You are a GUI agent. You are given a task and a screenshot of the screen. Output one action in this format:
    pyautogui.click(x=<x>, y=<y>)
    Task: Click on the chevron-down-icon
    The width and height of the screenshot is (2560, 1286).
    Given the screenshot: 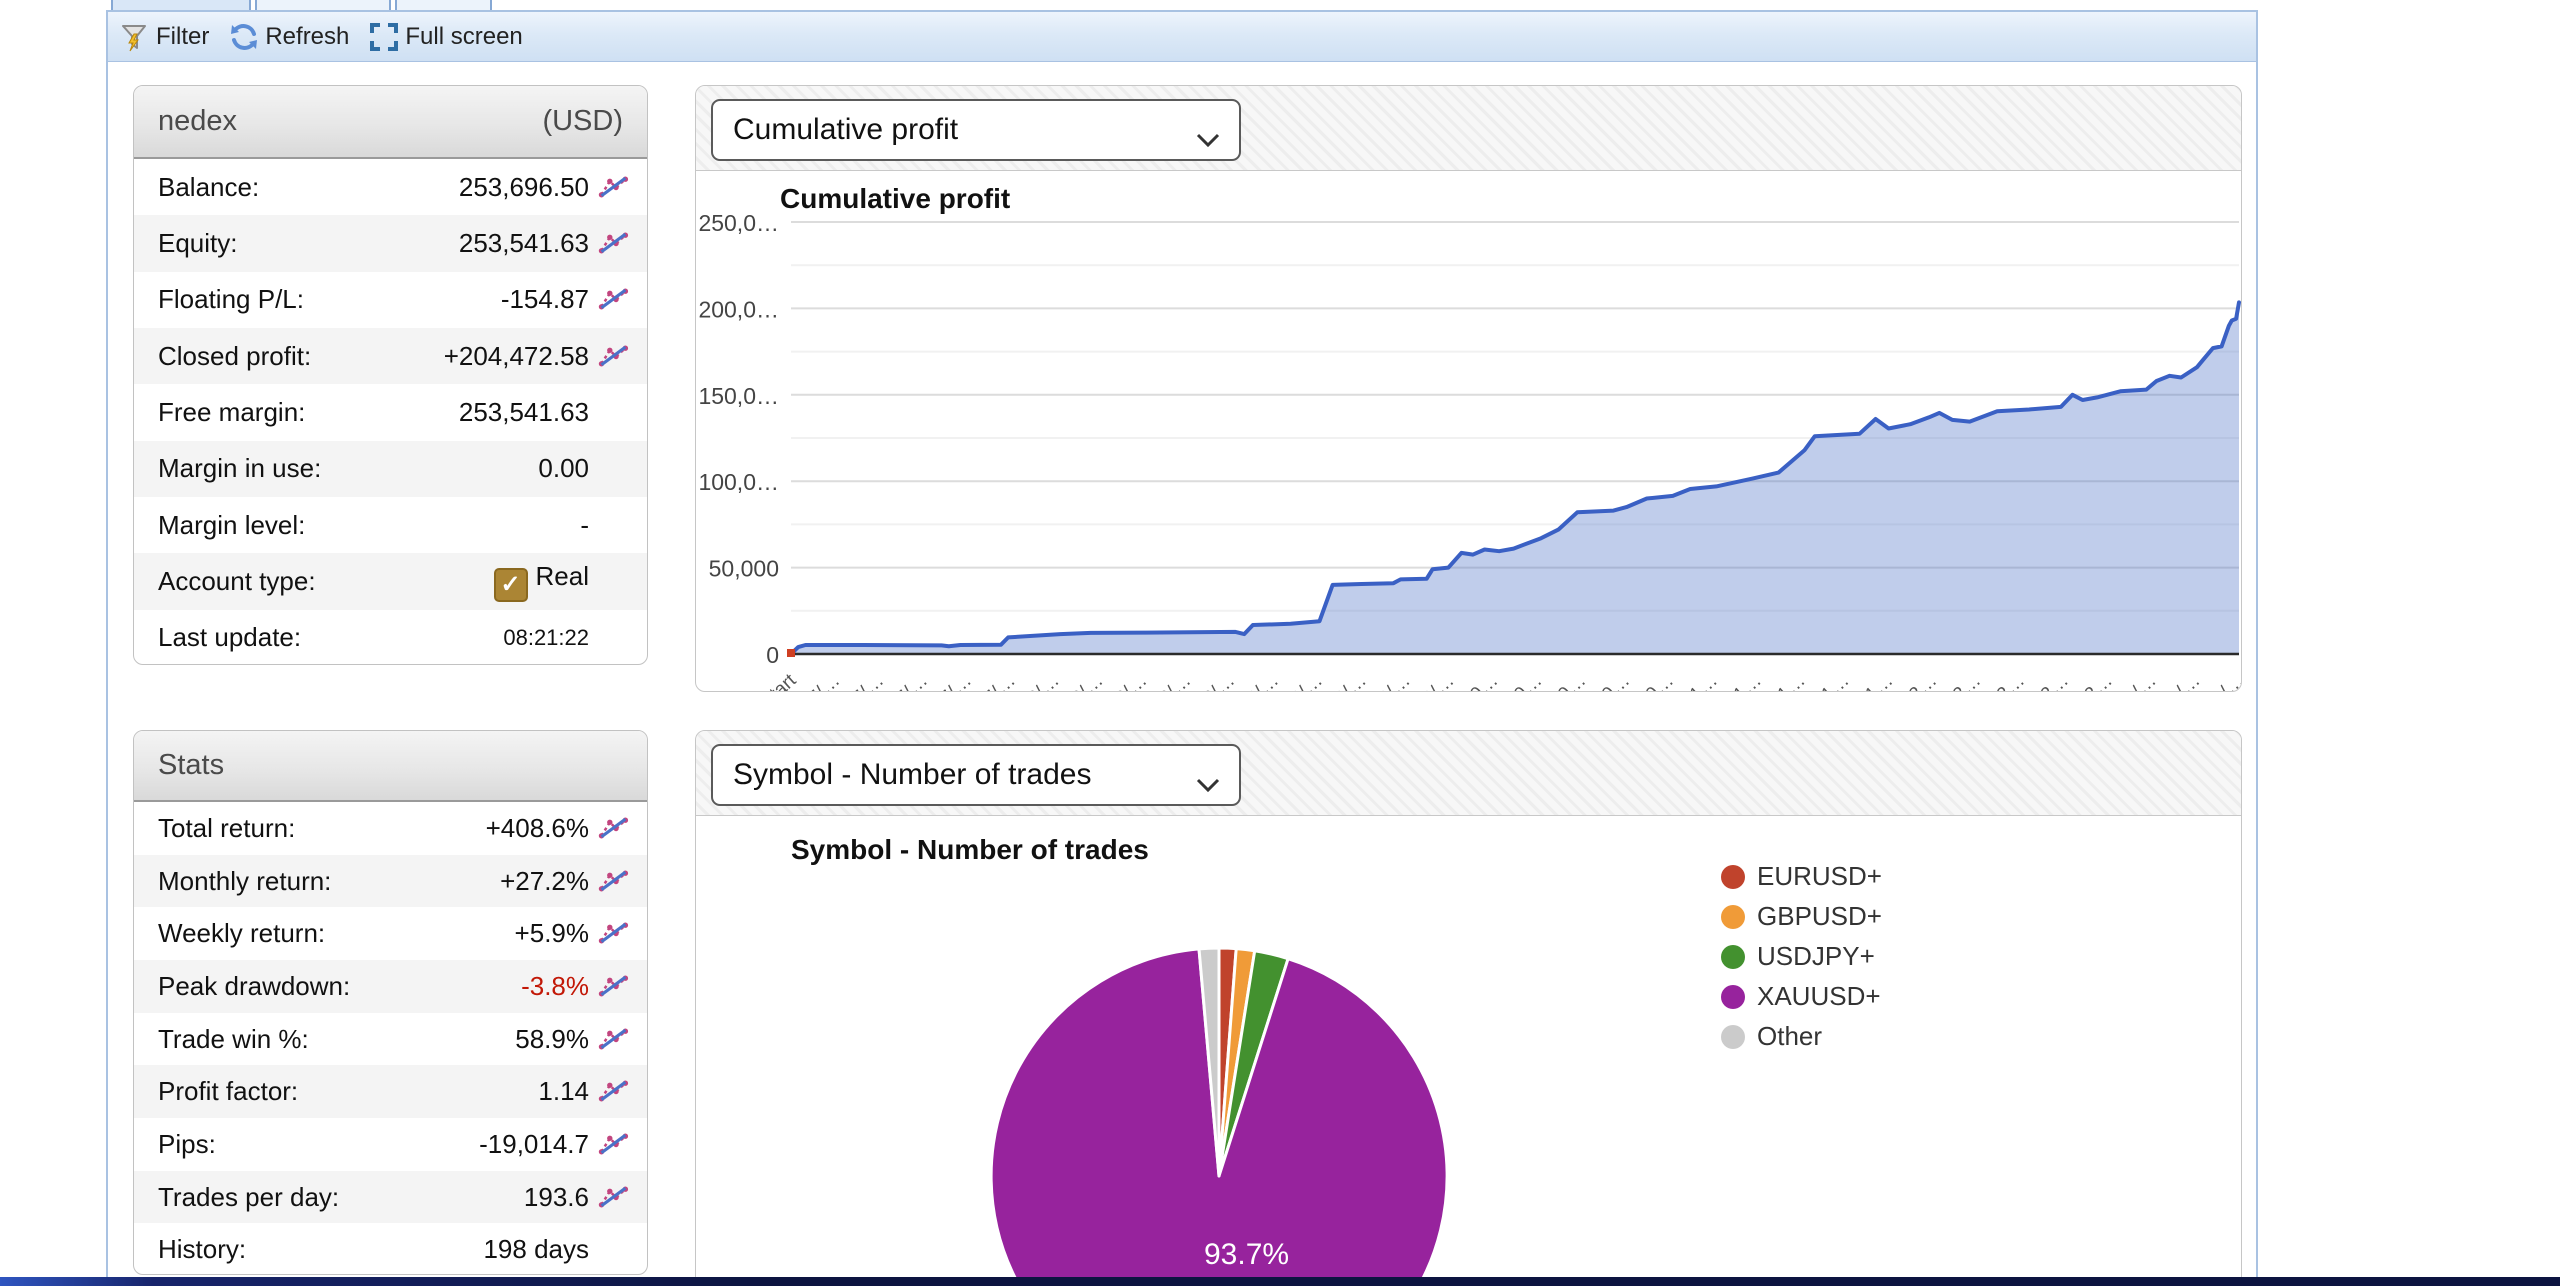 What is the action you would take?
    pyautogui.click(x=1208, y=140)
    